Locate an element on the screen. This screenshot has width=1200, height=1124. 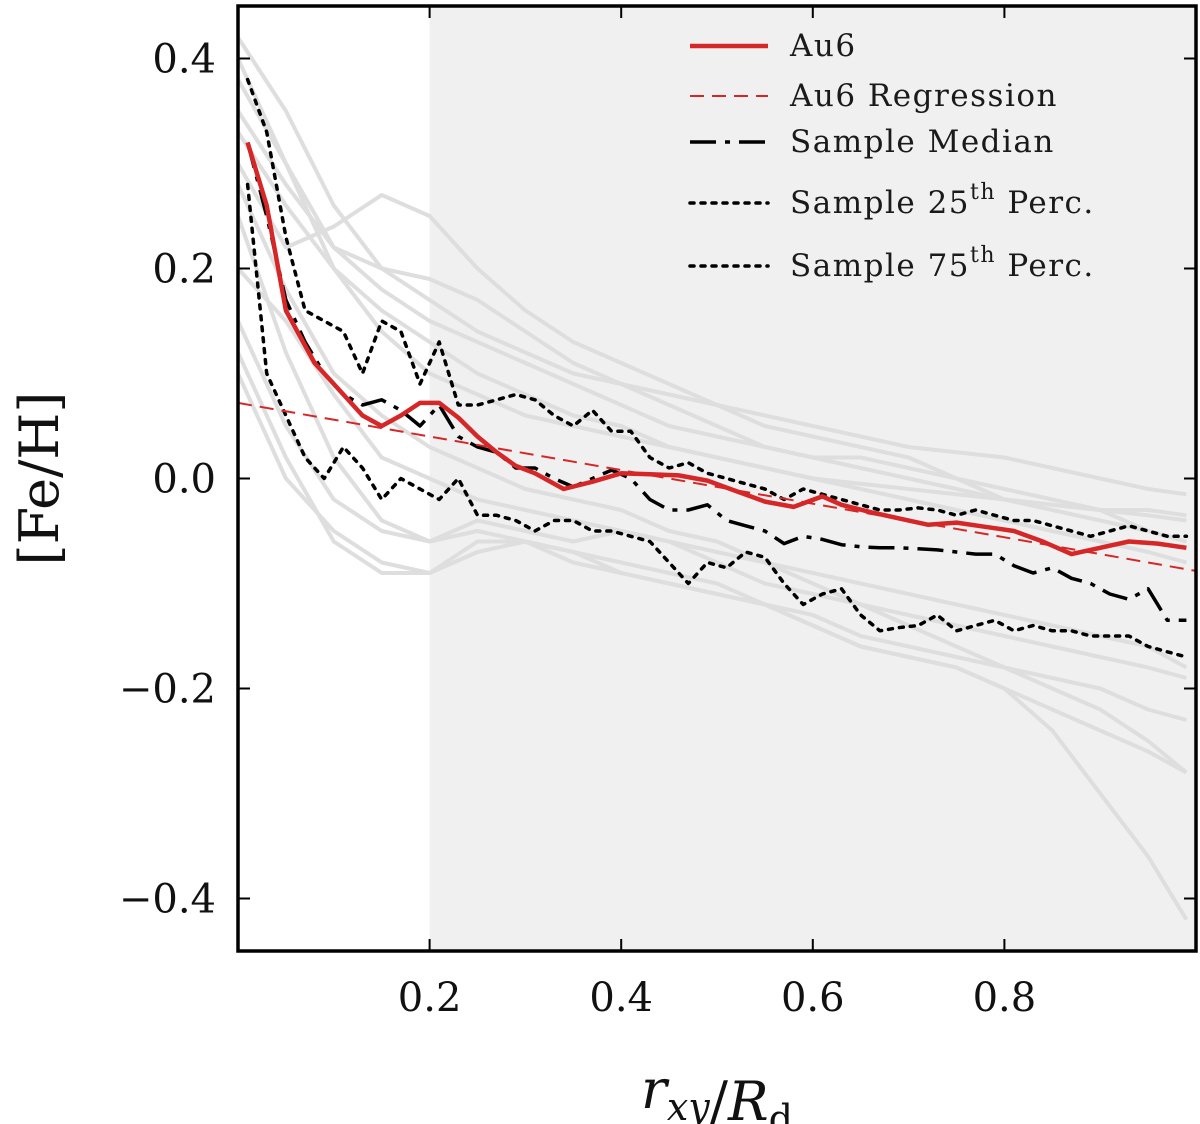
x-tick-label: 0.2 is located at coordinates (430, 998).